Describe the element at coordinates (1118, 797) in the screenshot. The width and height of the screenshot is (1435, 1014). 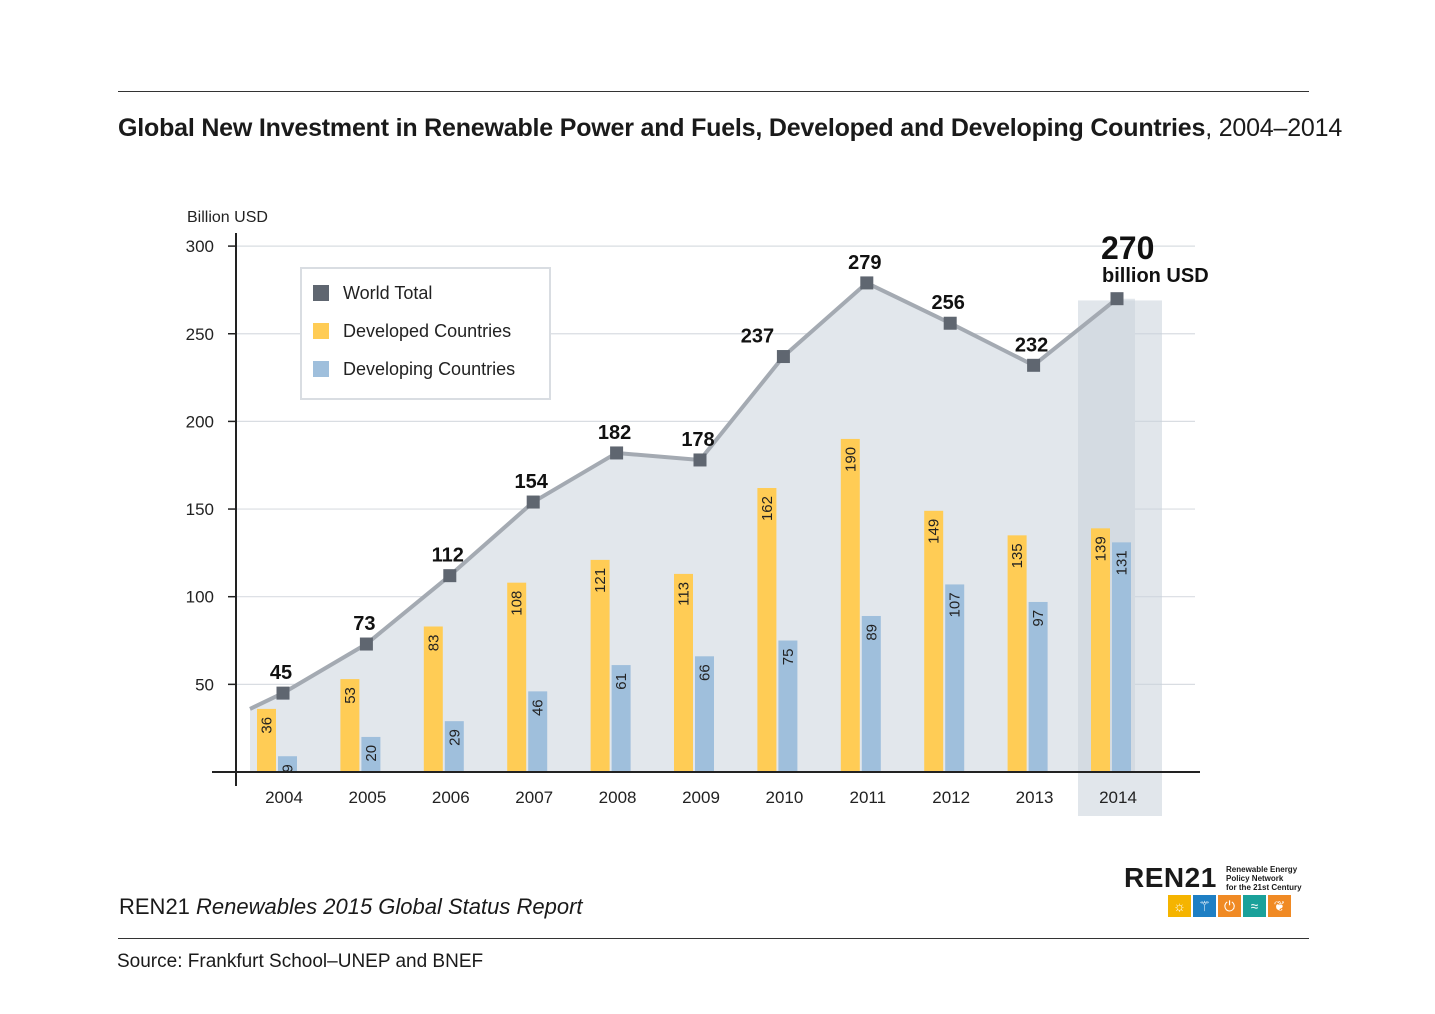
I see `x-tick-label: 2014` at that location.